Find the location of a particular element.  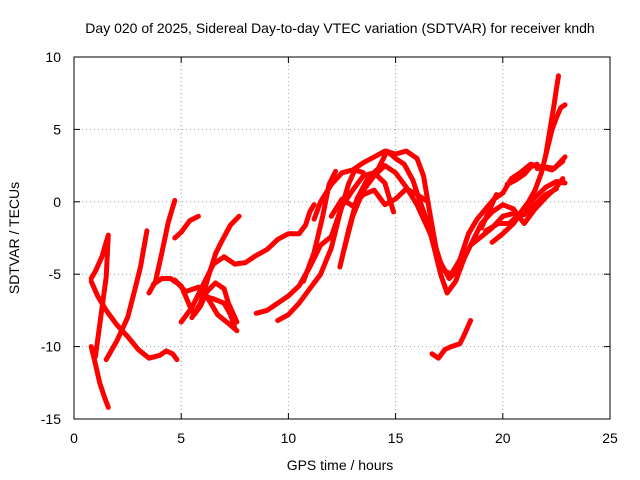

series-sat-b is located at coordinates (99, 296).